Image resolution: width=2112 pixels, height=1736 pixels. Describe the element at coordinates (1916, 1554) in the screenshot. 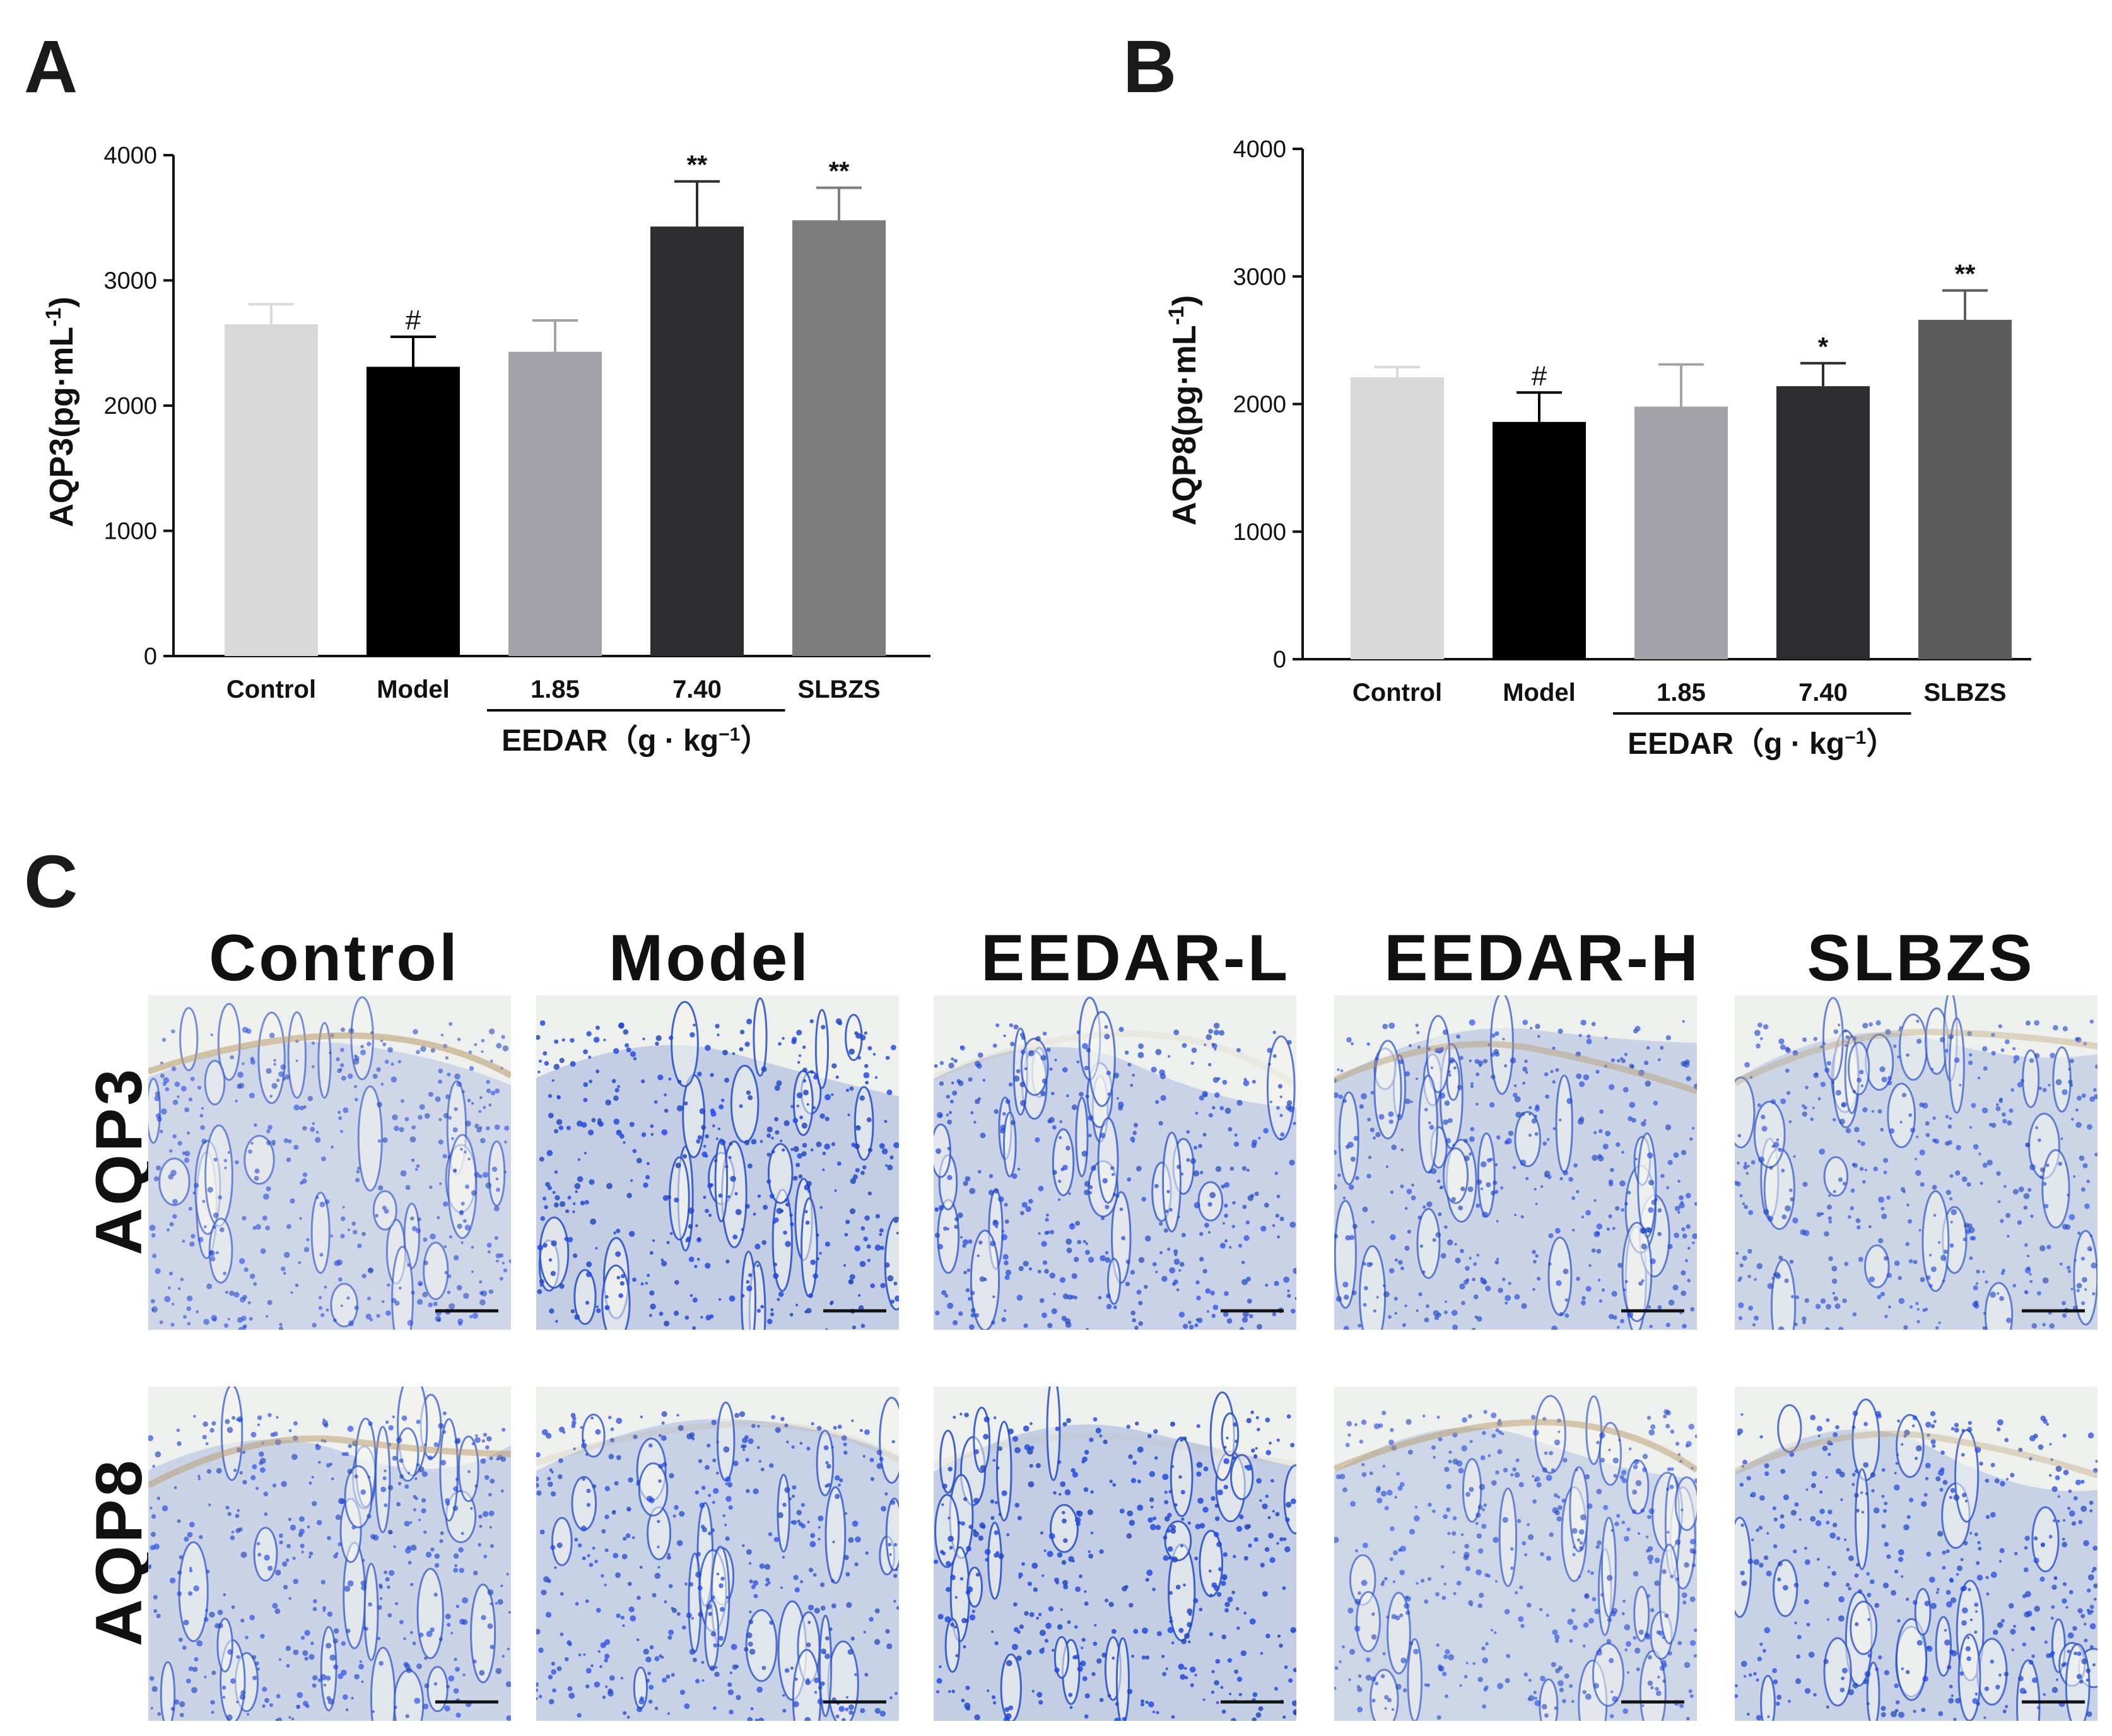

I see `micrograph-aqp8-slbzs` at that location.